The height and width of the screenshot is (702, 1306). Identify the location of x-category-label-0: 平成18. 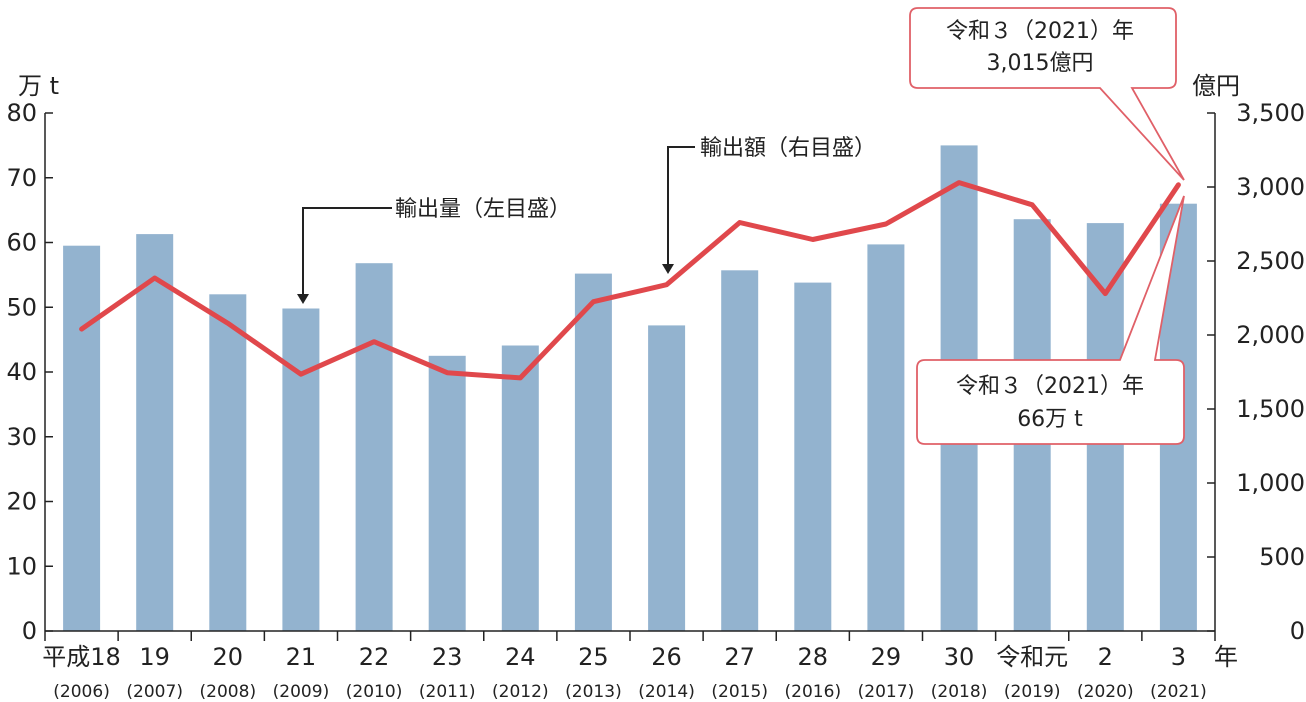
(81, 657).